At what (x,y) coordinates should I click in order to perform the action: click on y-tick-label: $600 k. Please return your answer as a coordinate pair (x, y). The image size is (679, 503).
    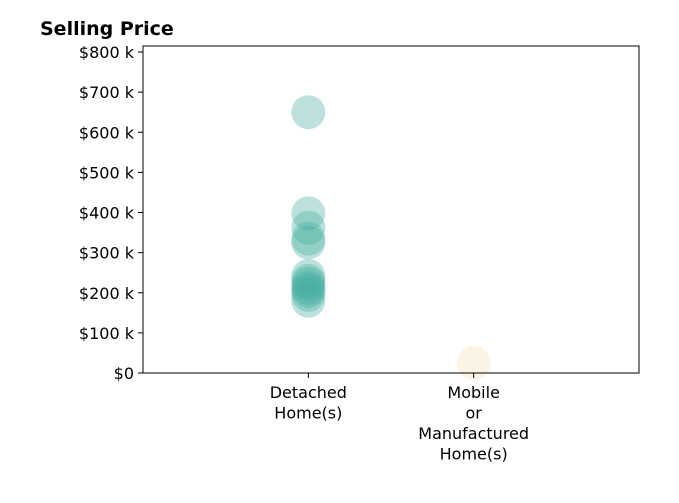
    Looking at the image, I should click on (107, 132).